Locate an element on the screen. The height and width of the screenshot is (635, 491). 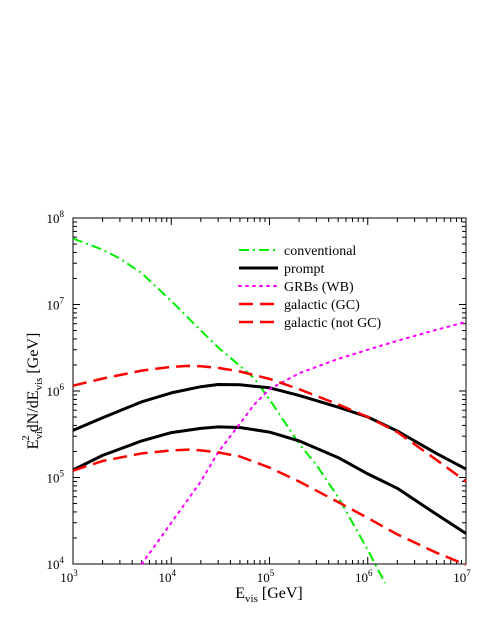
y-axis-label: Evis2dN/dEvis [GeV] is located at coordinates (32, 391).